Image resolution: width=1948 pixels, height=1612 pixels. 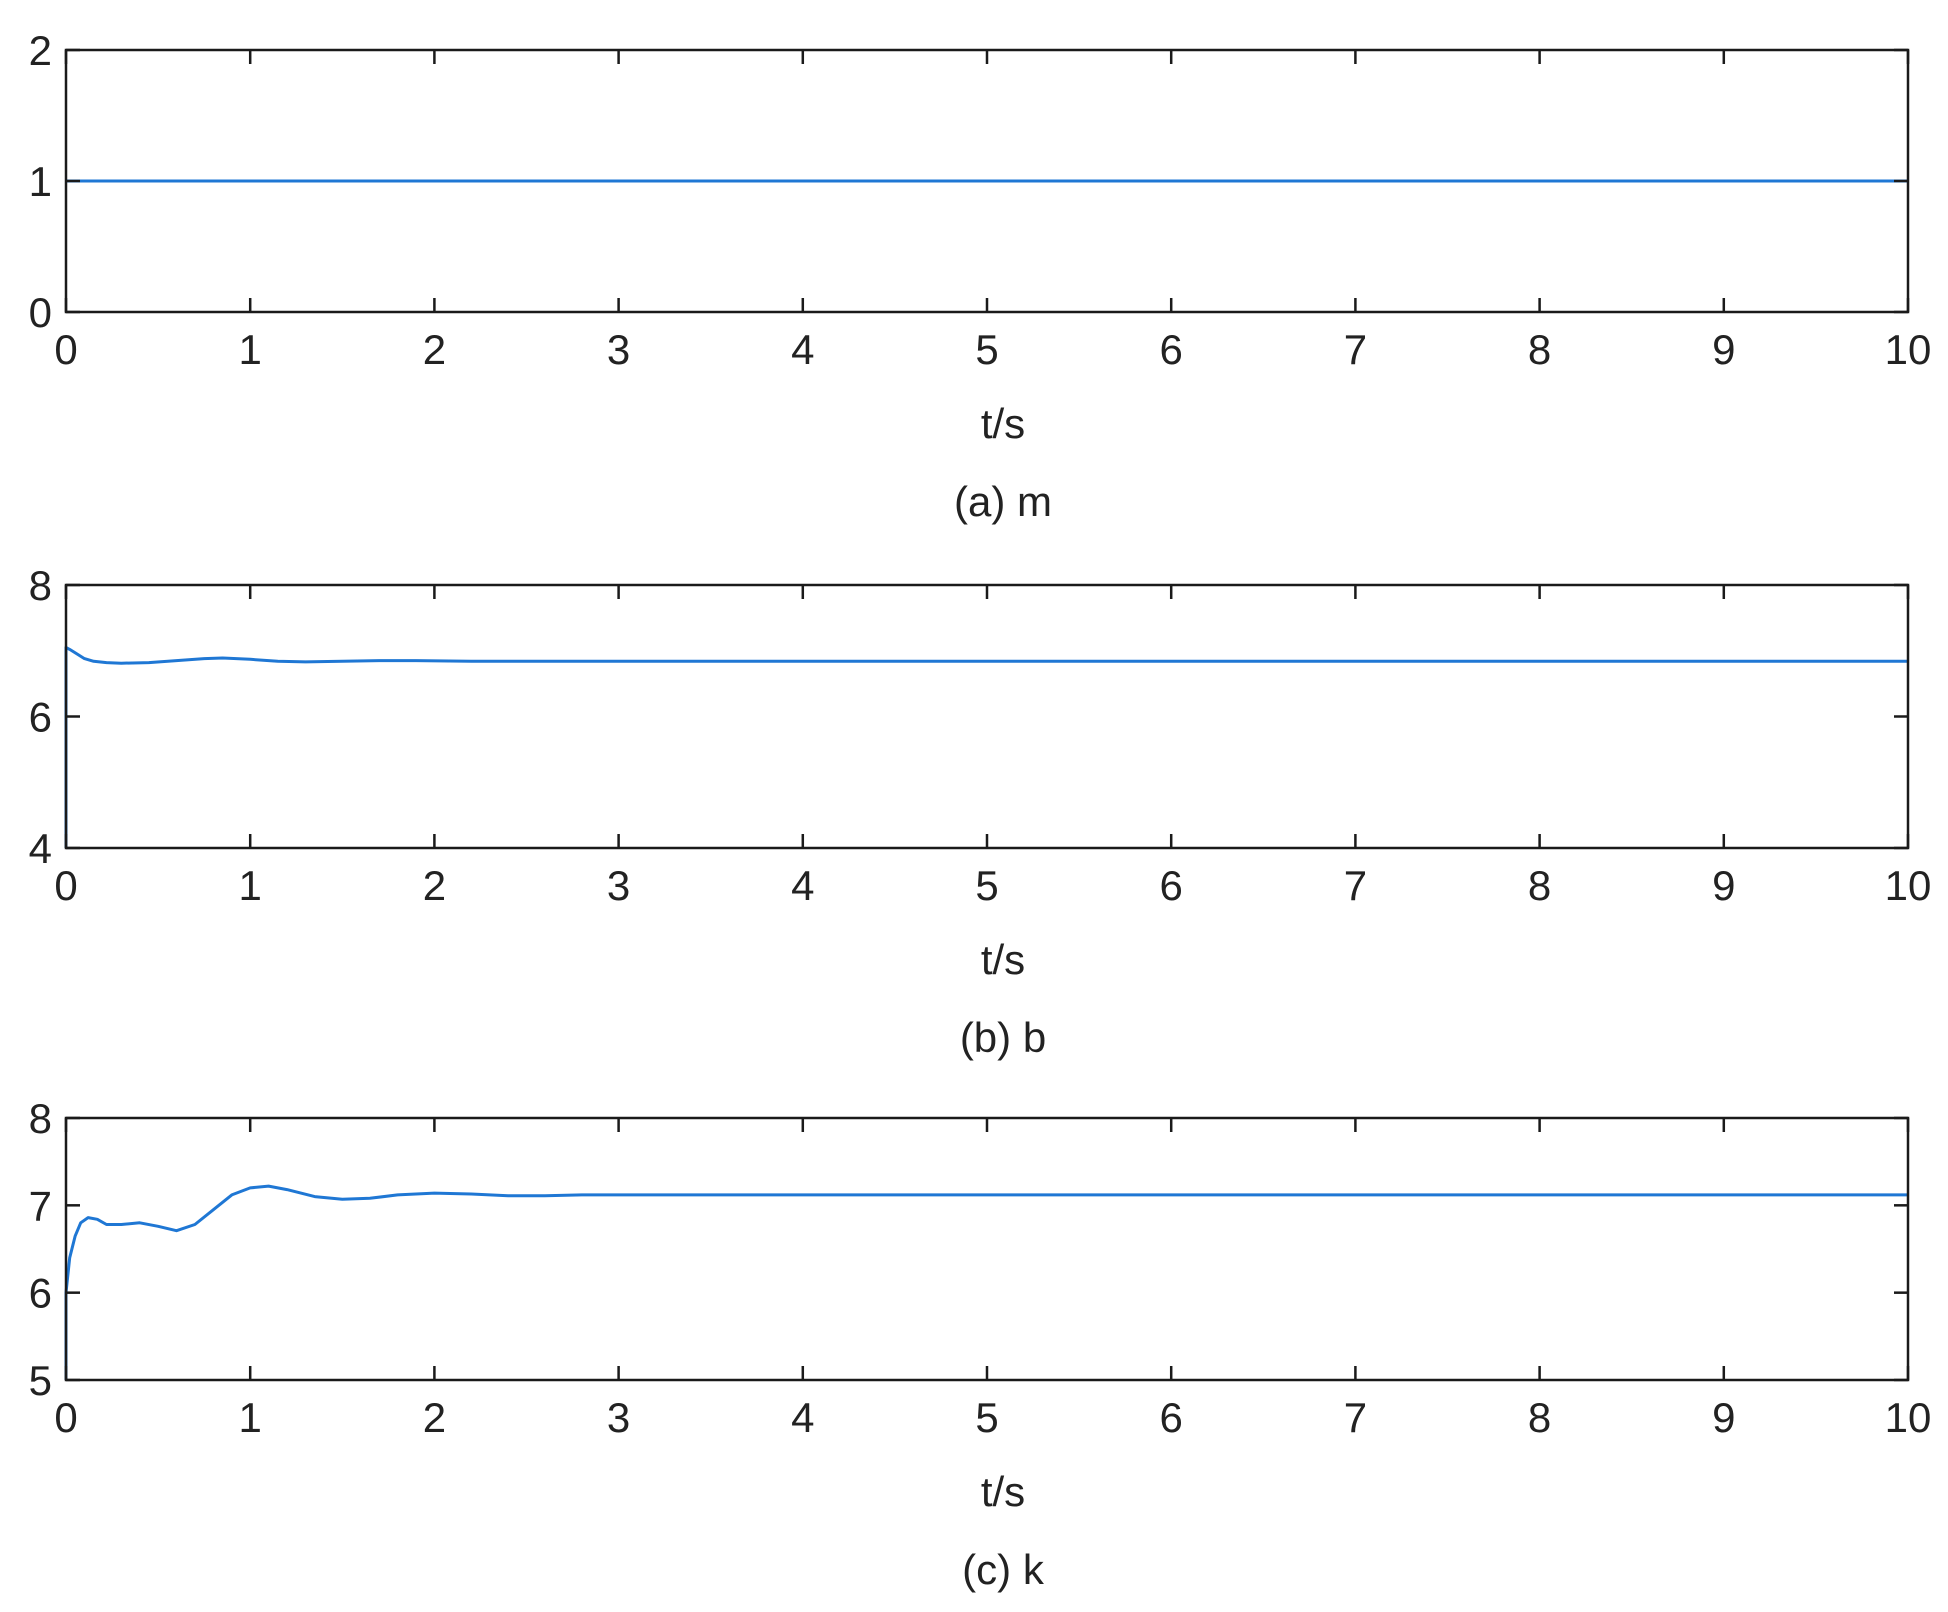 I want to click on y-tick-label: 7, so click(x=40, y=1205).